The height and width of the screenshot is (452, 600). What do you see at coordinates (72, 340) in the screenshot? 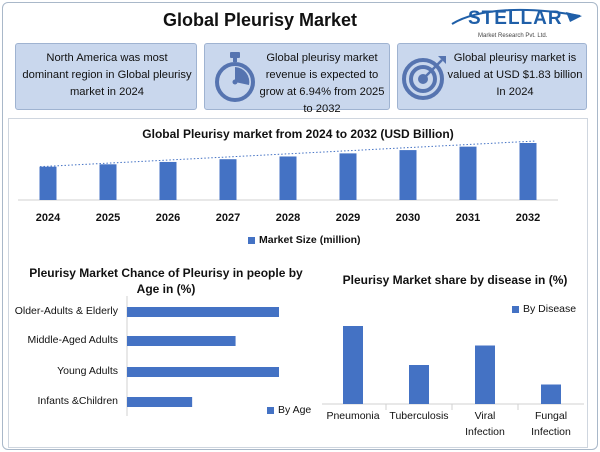
I see `y-tick-label: Middle-Aged Adults` at bounding box center [72, 340].